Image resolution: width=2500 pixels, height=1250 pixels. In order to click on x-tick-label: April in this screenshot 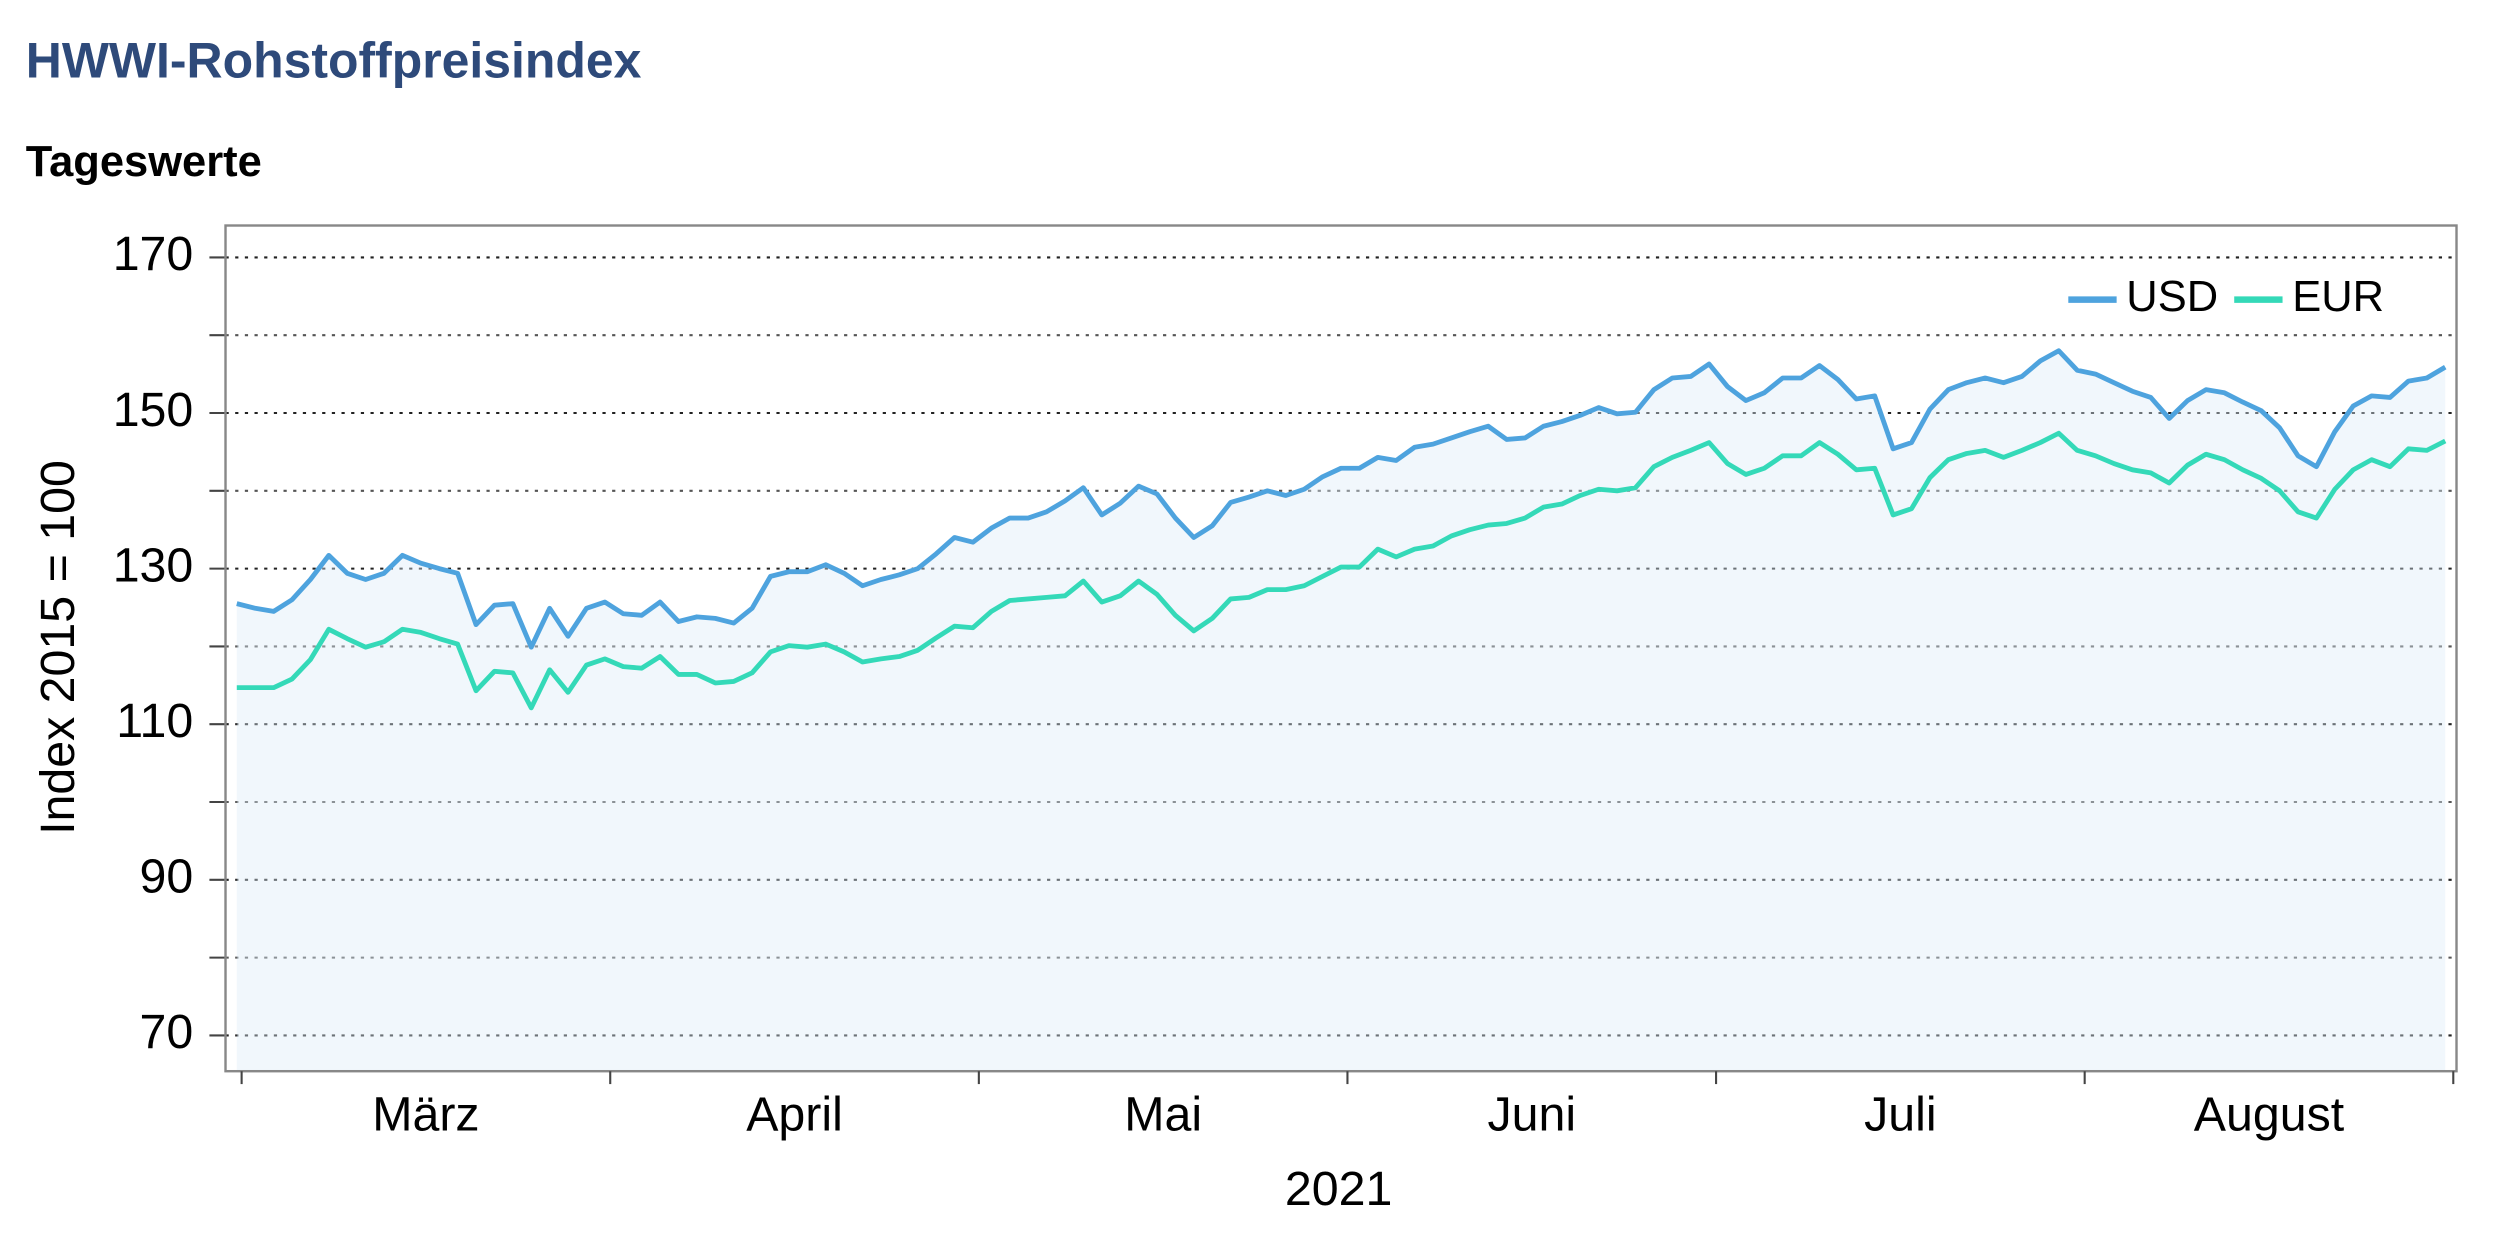, I will do `click(794, 1115)`.